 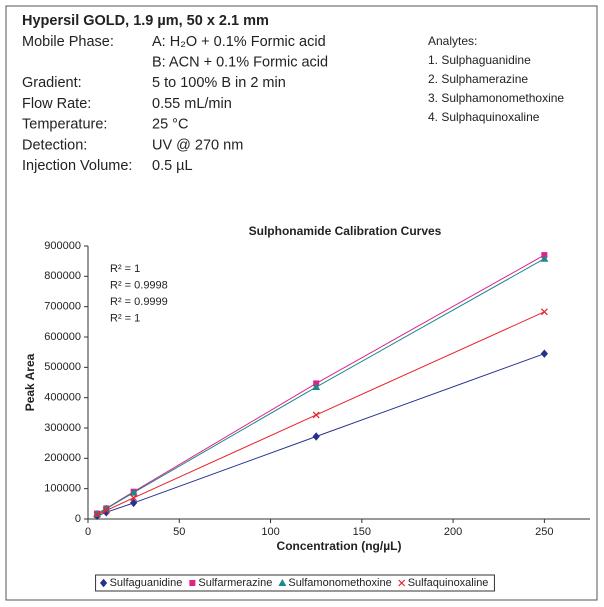 I want to click on x-axis-label: Concentration (ng/µL), so click(x=339, y=546).